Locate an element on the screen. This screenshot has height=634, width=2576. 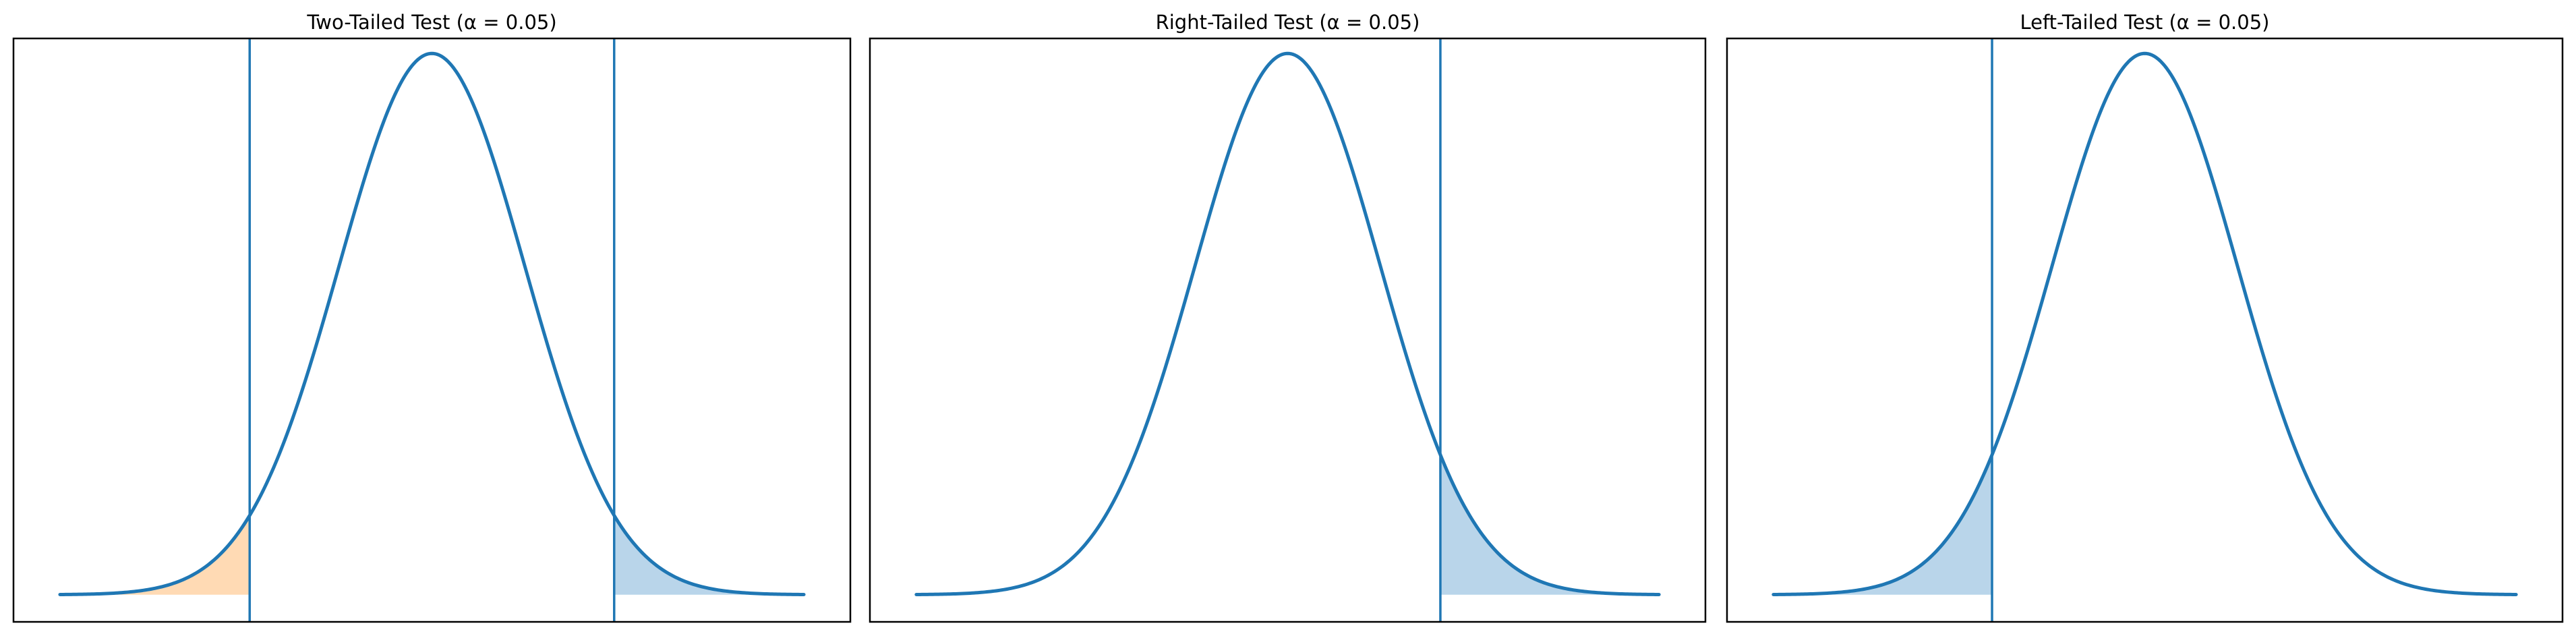
panel-title: Right-Tailed Test (α = 0.05) is located at coordinates (1288, 23).